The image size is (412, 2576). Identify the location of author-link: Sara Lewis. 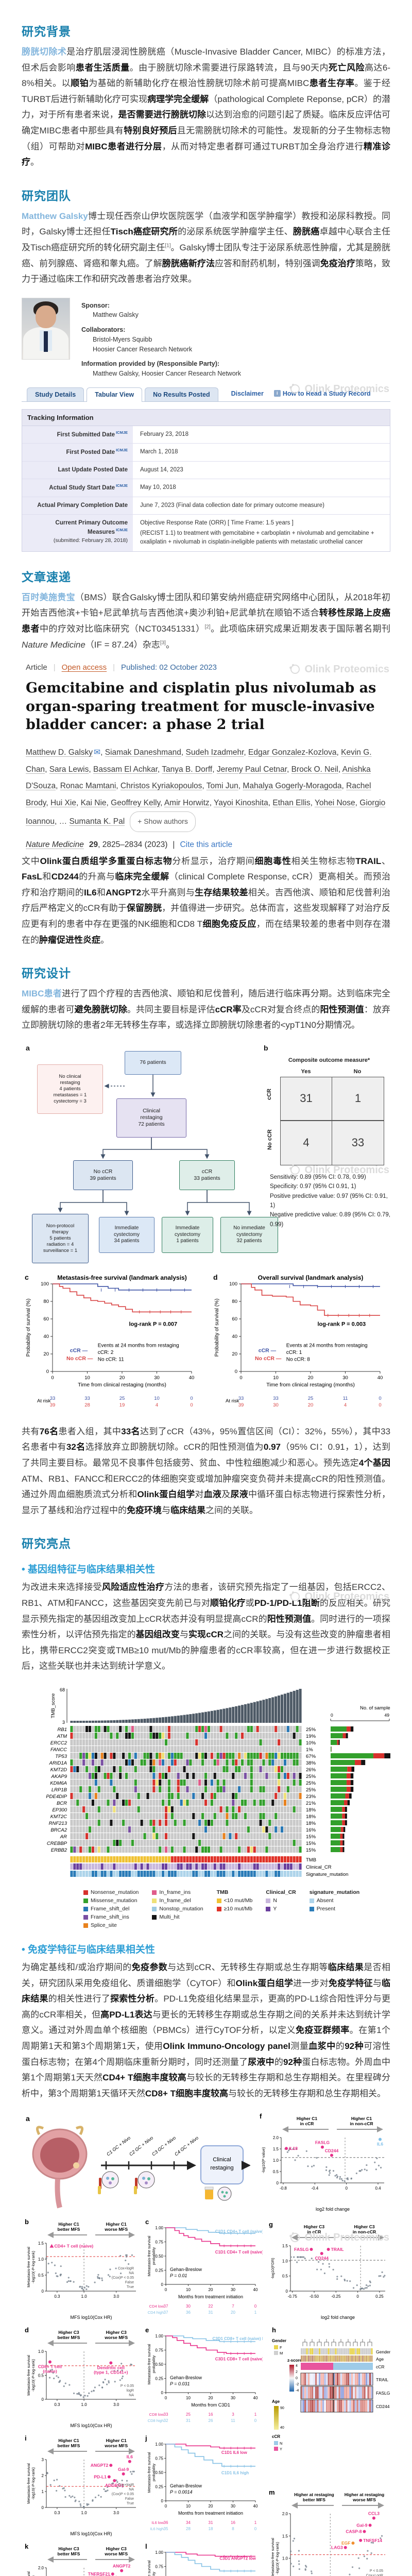
(69, 769).